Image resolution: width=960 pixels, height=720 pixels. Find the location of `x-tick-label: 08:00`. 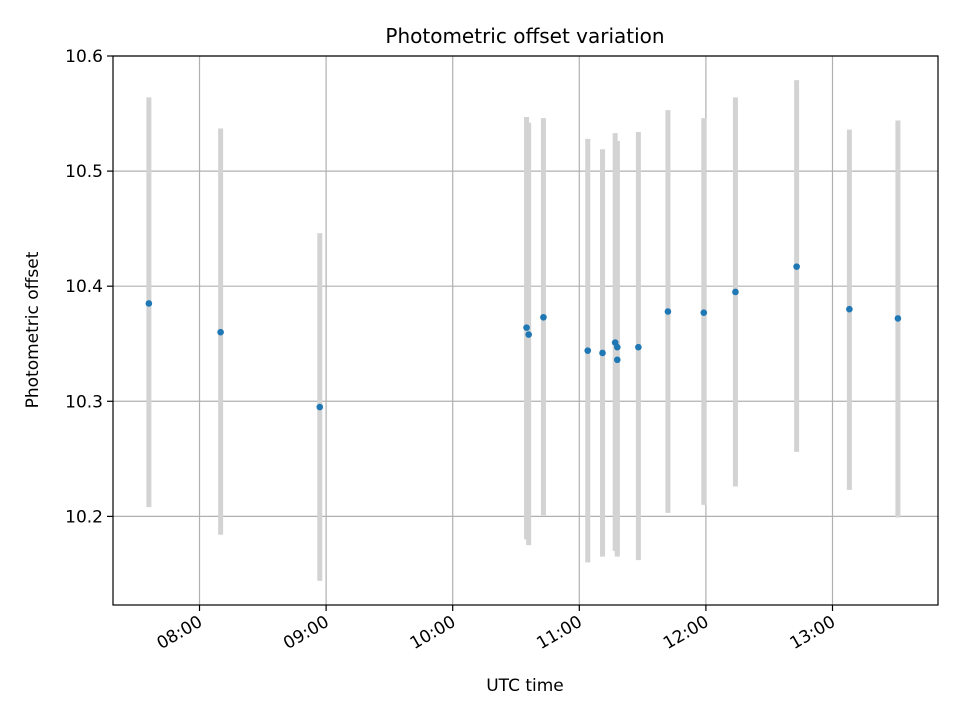

x-tick-label: 08:00 is located at coordinates (180, 633).